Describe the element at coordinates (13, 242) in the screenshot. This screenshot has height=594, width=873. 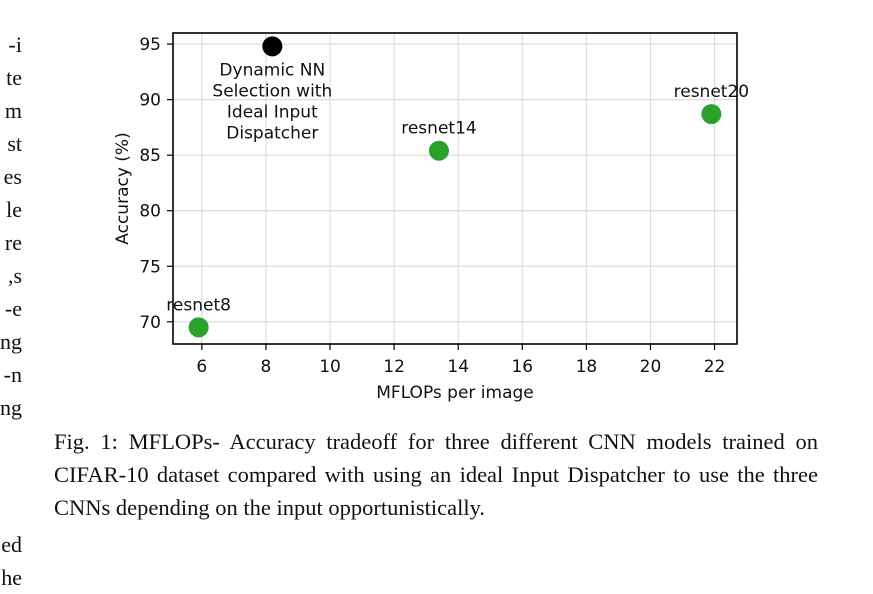
I see `left-column-line: re` at that location.